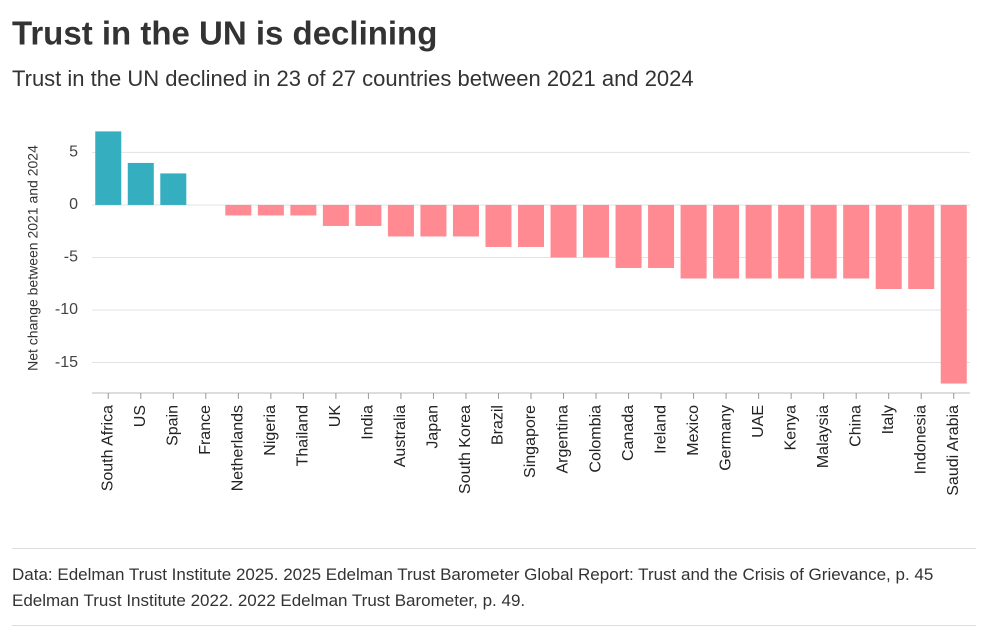 This screenshot has width=984, height=628. Describe the element at coordinates (693, 430) in the screenshot. I see `x-tick-label: Mexico` at that location.